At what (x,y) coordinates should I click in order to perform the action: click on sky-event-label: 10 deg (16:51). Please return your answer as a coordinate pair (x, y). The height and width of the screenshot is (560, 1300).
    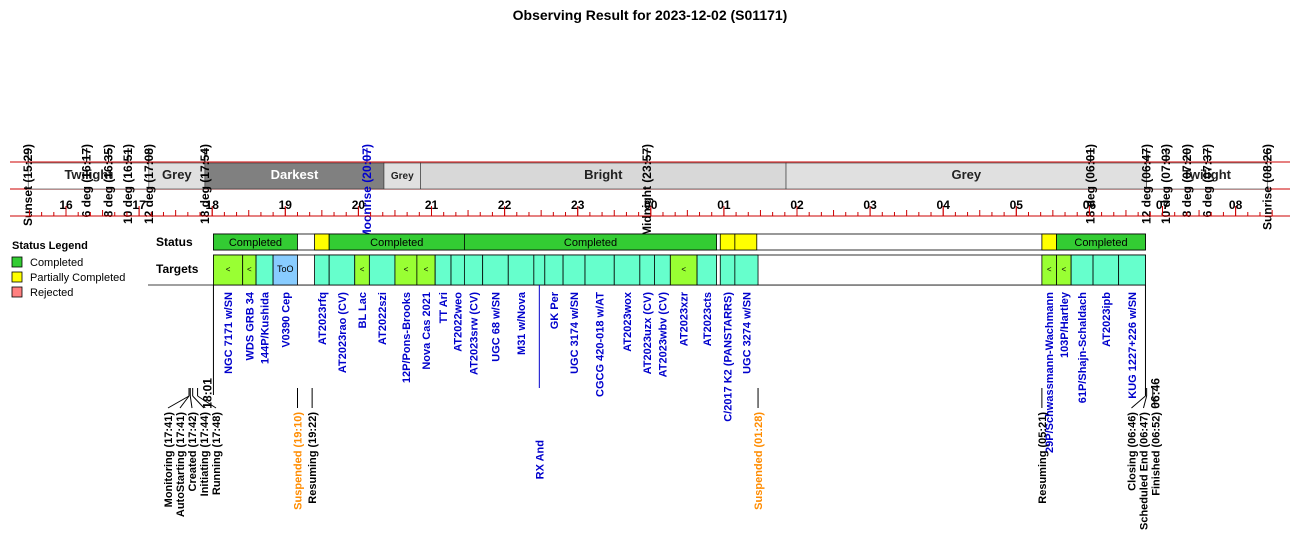
    Looking at the image, I should click on (128, 184).